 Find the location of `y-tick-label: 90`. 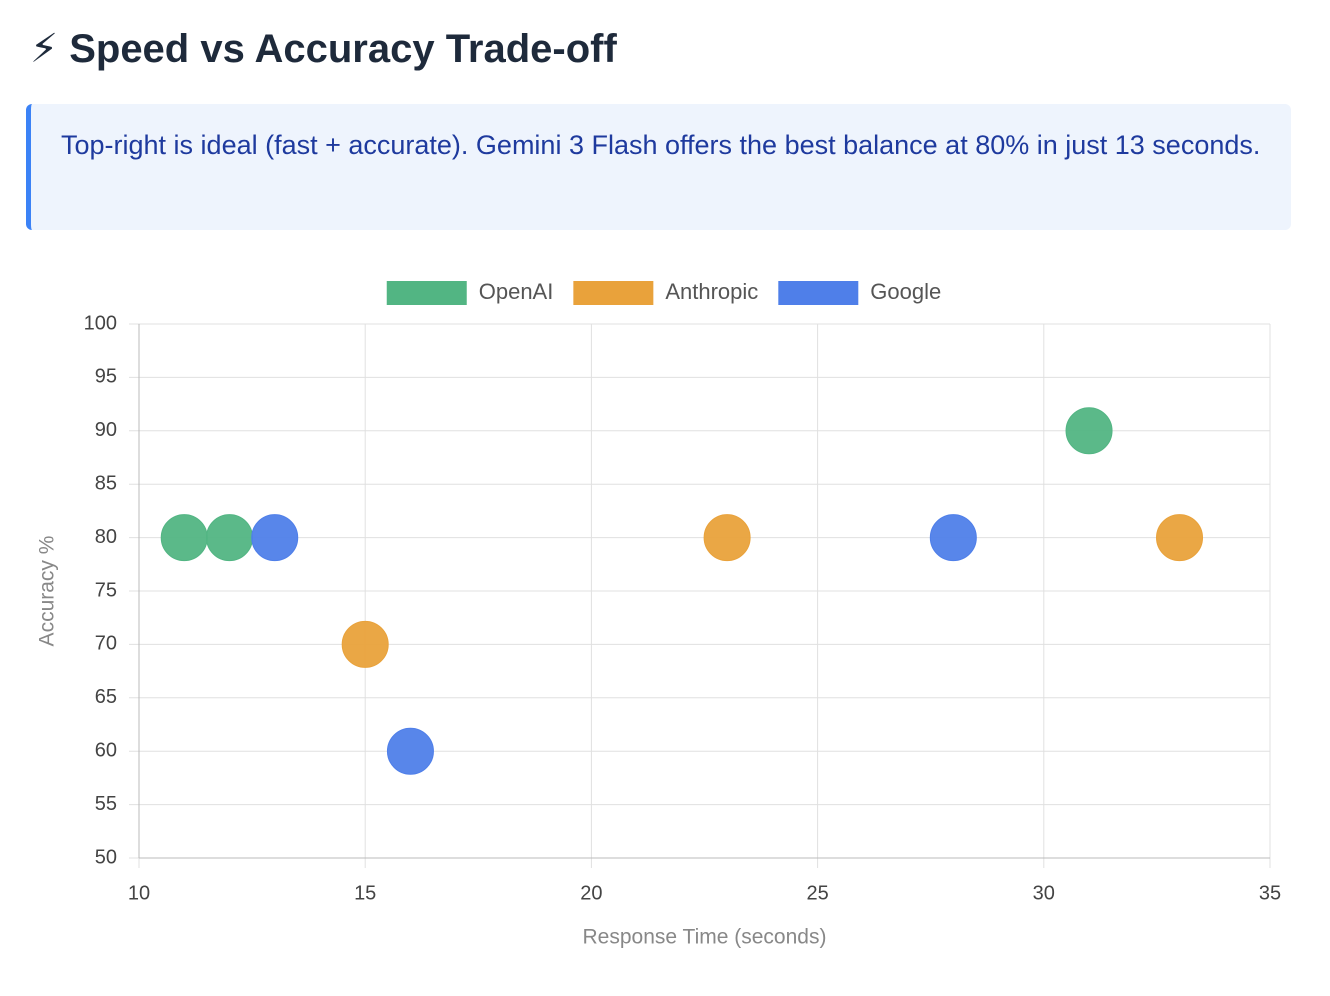

y-tick-label: 90 is located at coordinates (106, 430).